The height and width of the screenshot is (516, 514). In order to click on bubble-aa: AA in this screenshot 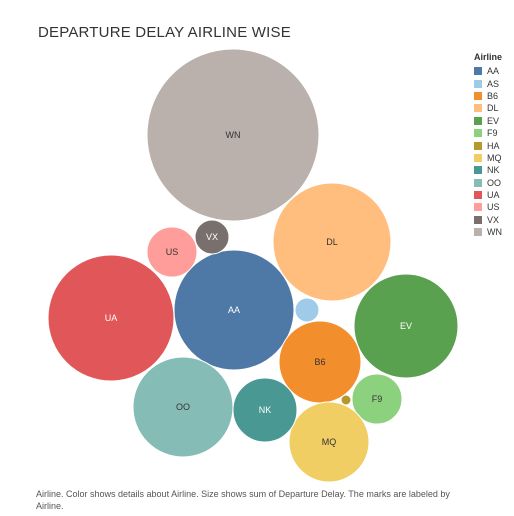, I will do `click(234, 310)`.